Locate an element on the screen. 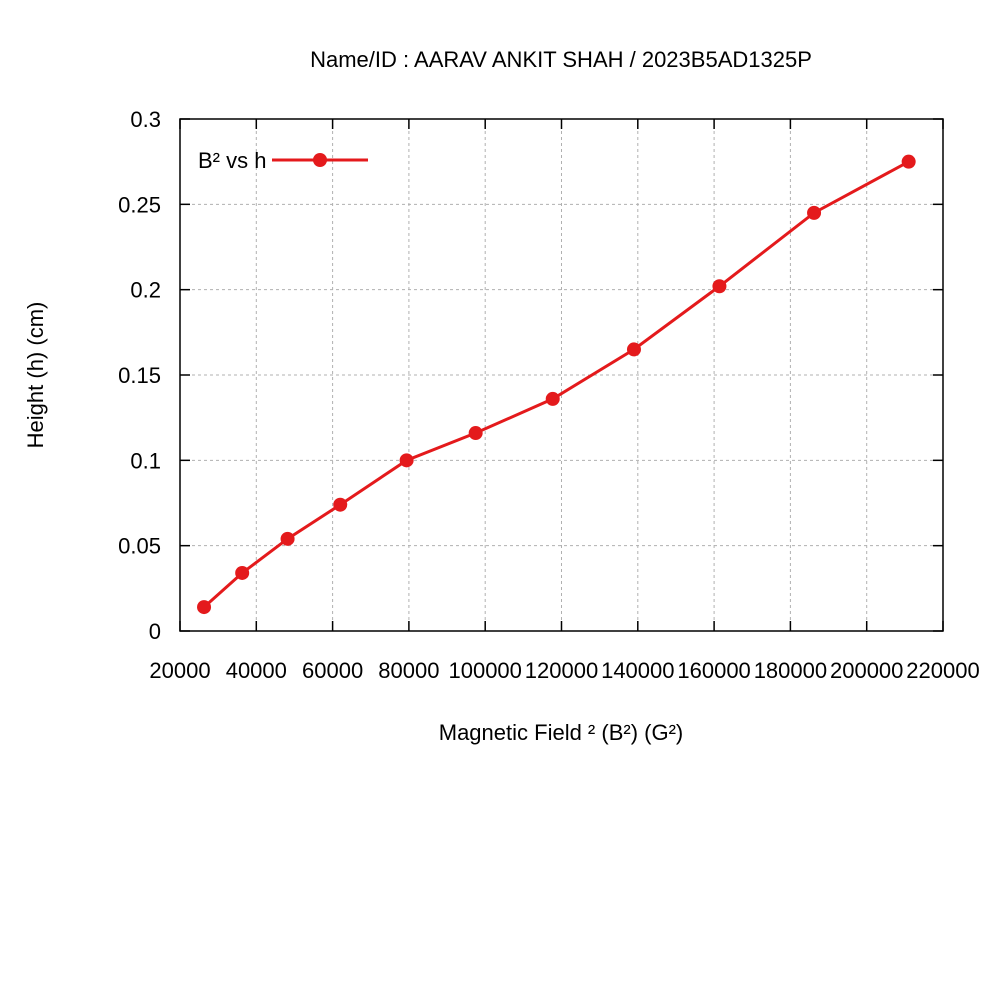 The height and width of the screenshot is (1000, 1000). legend-label-b2-vs-h: B² vs h is located at coordinates (232, 160).